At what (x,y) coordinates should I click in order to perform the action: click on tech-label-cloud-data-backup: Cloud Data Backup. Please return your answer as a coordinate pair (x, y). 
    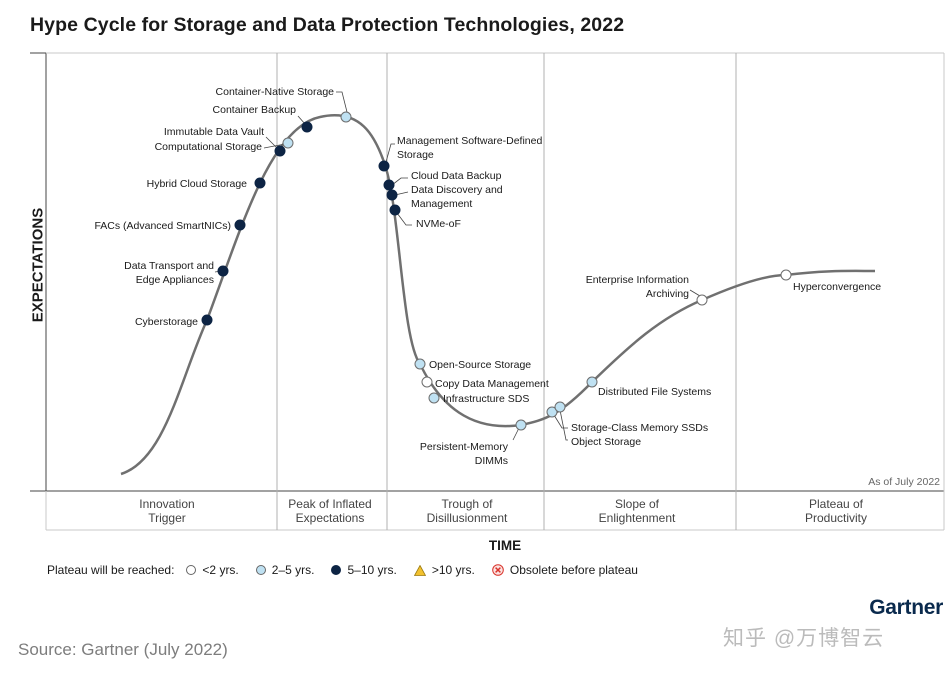
    Looking at the image, I should click on (456, 176).